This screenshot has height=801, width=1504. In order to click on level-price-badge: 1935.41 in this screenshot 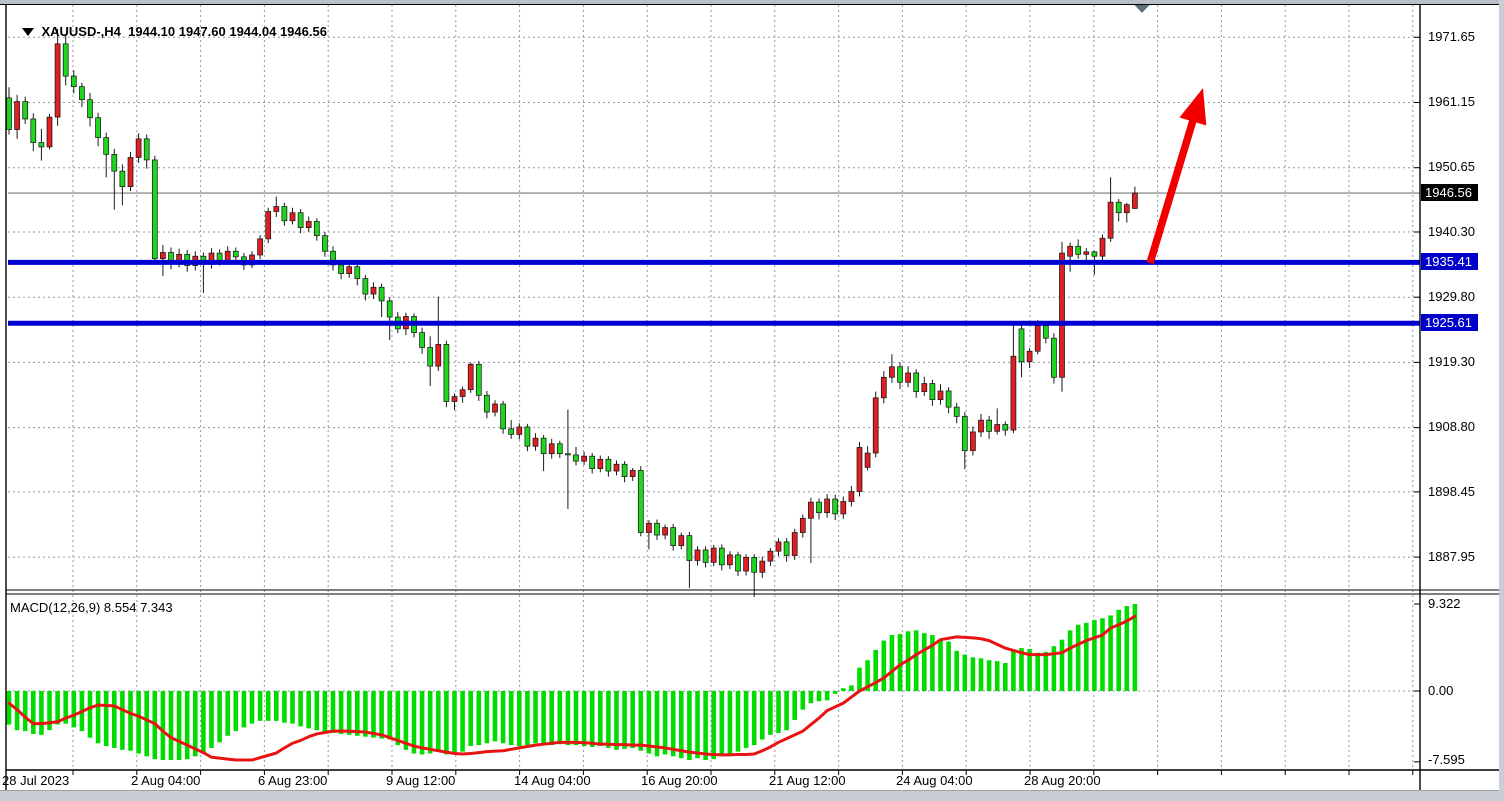, I will do `click(1449, 261)`.